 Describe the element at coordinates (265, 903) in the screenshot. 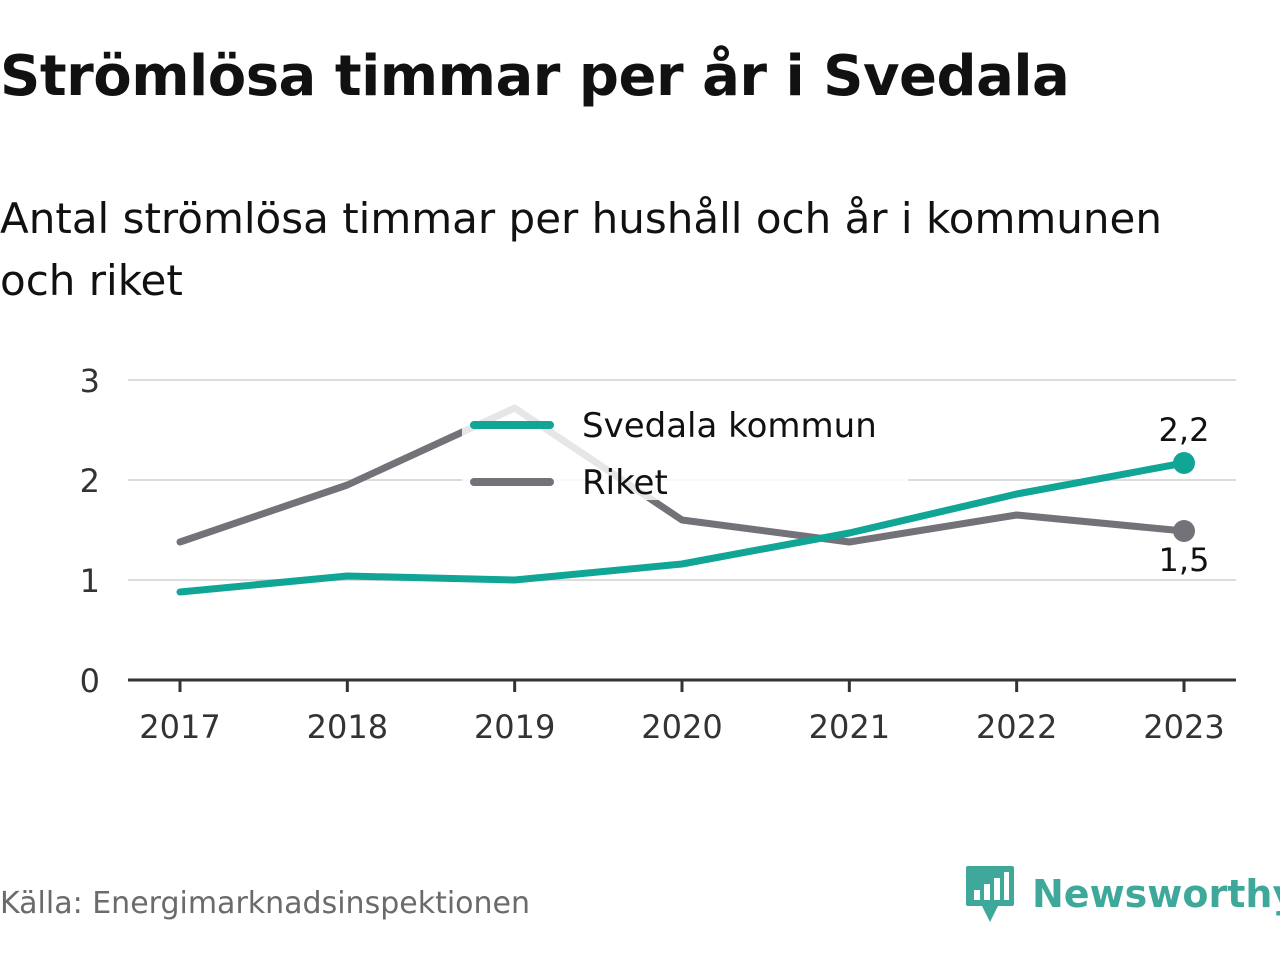

I see `source-note: Källa: Energimarknadsinspektionen` at that location.